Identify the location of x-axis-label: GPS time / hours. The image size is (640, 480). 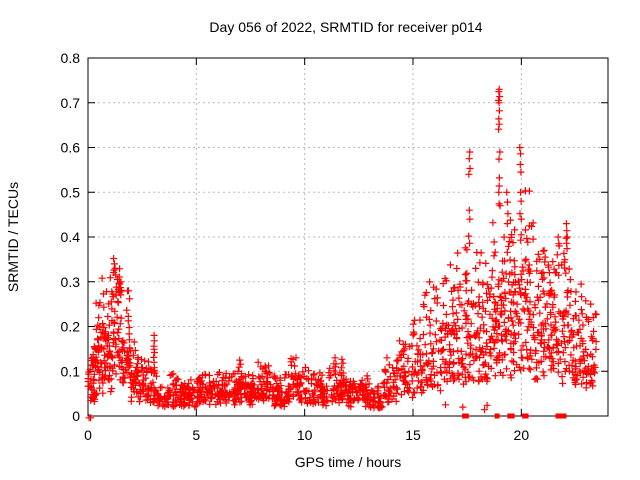
(348, 462).